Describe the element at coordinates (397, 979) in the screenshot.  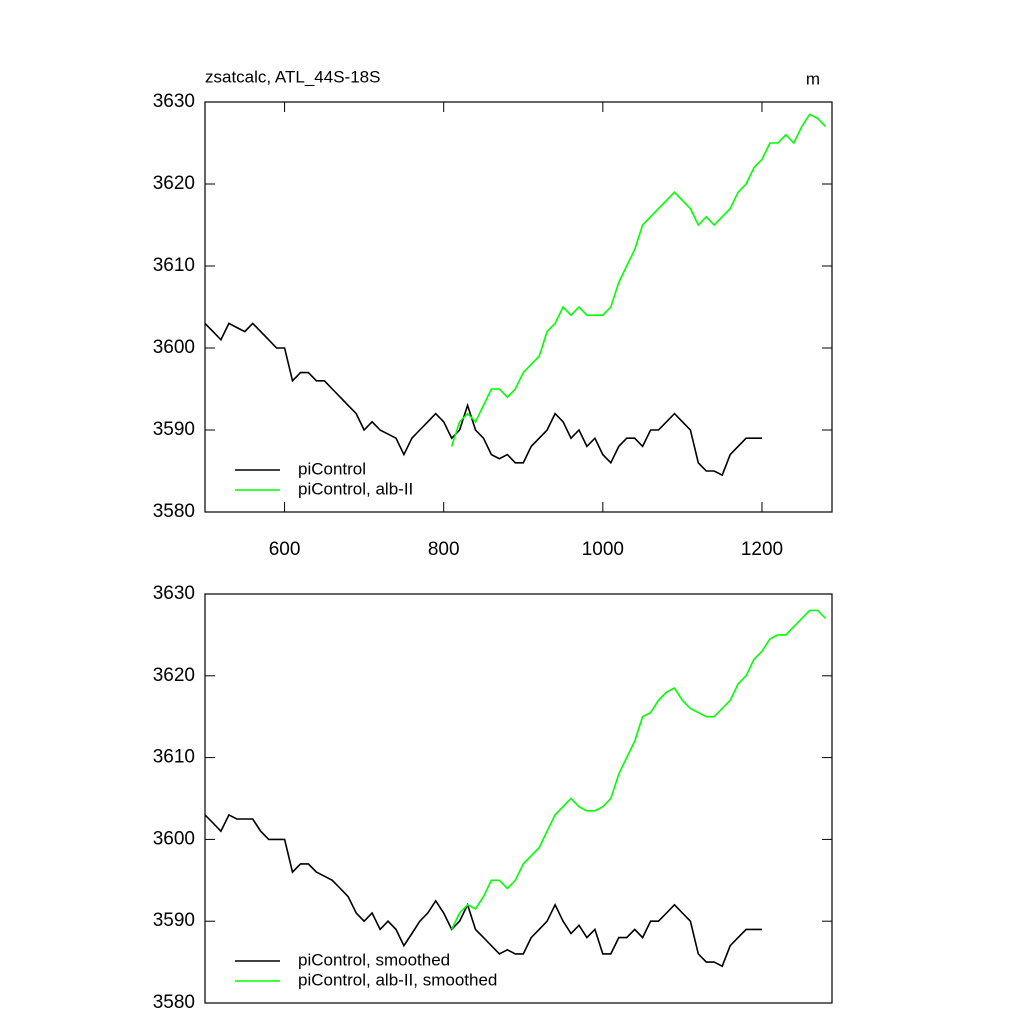
I see `legend-label: piControl, alb-II, smoothed` at that location.